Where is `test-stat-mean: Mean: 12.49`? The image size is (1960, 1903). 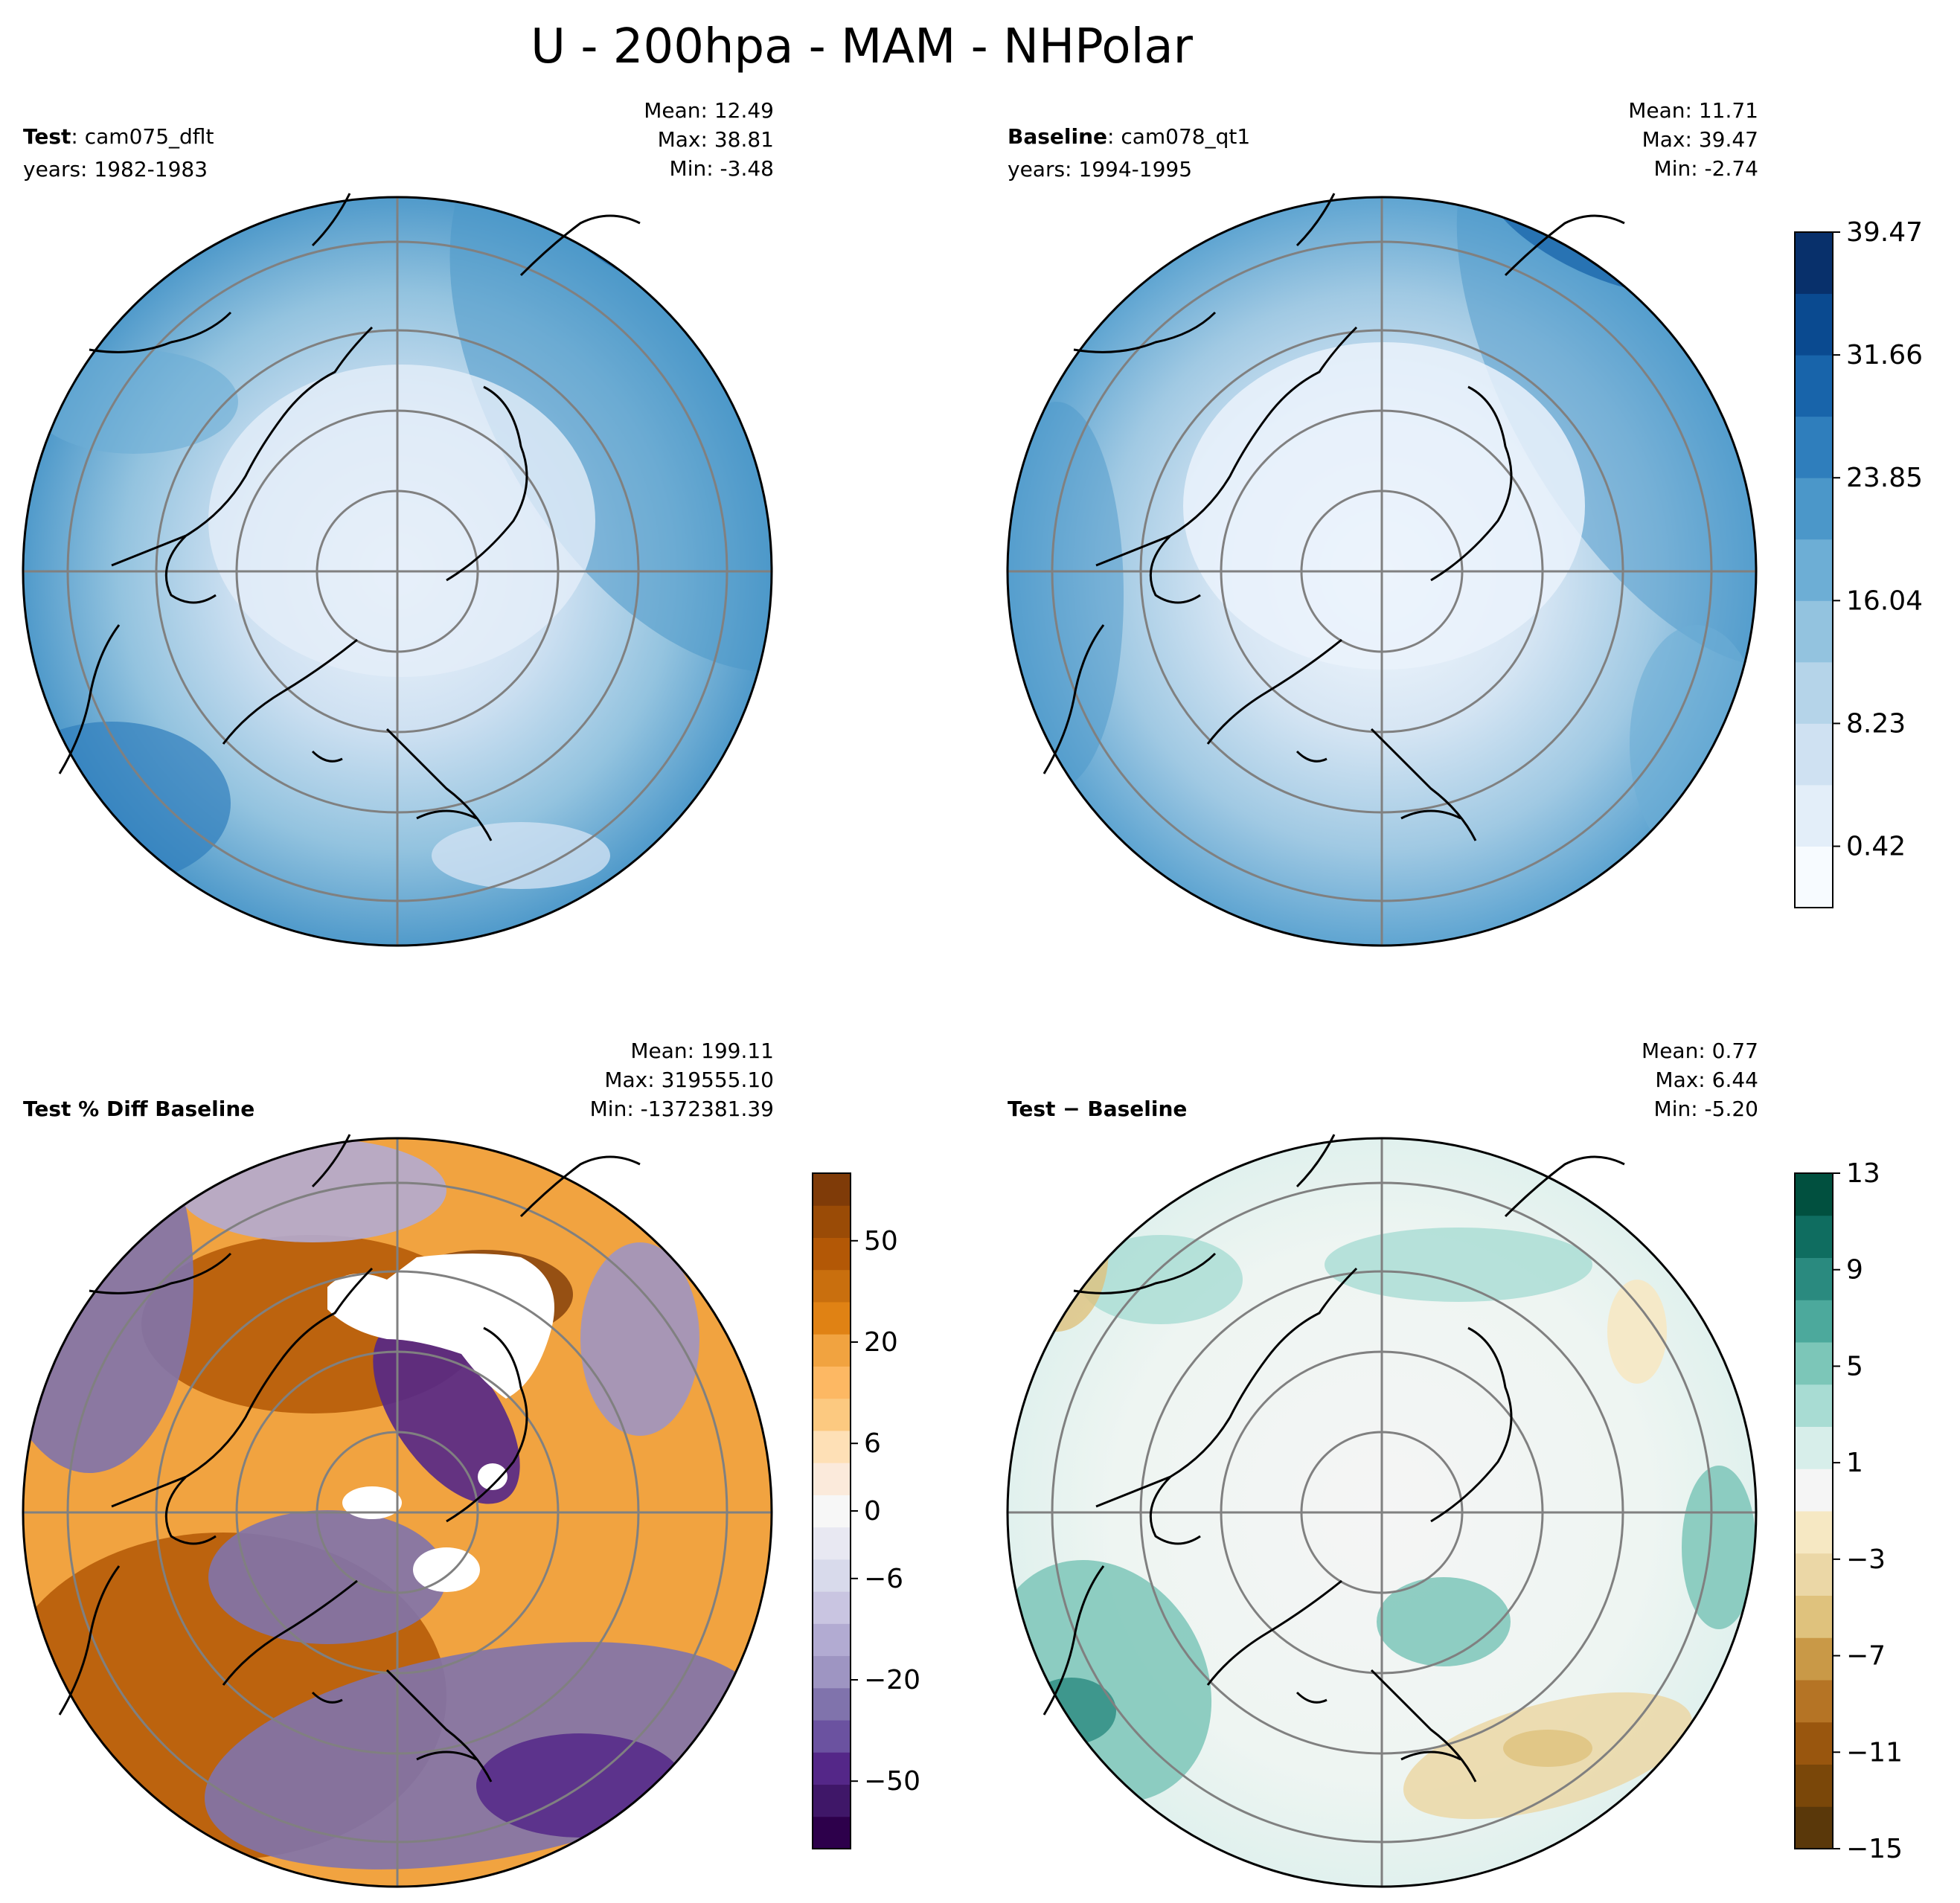 test-stat-mean: Mean: 12.49 is located at coordinates (709, 111).